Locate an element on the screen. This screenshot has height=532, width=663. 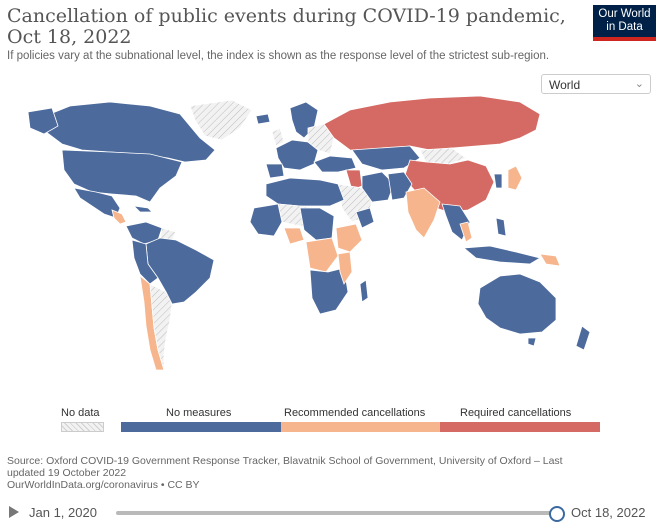
owid-logo: Our World in Data is located at coordinates (624, 23).